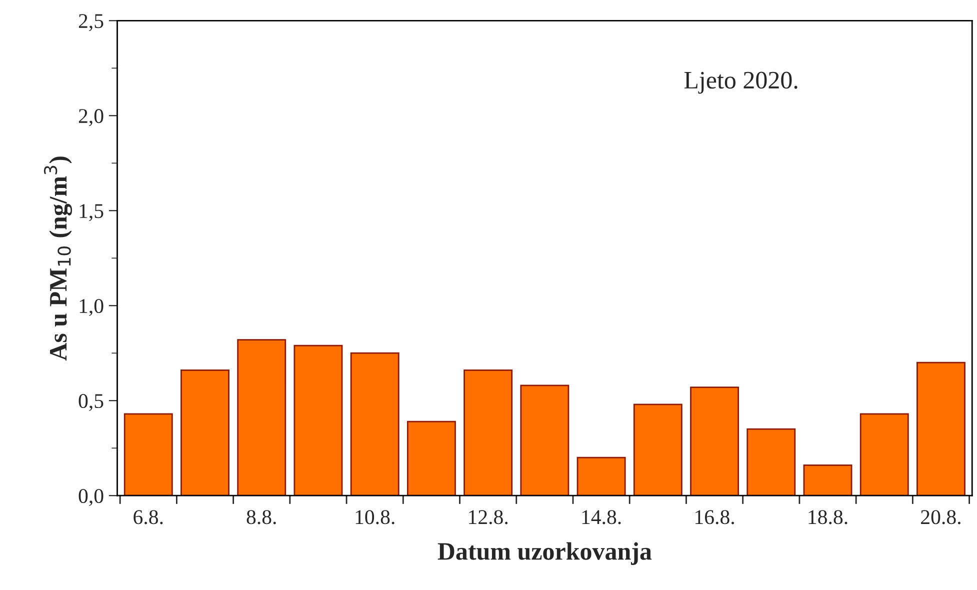 The image size is (977, 590). Describe the element at coordinates (91, 403) in the screenshot. I see `y-tick-label: 0,5` at that location.